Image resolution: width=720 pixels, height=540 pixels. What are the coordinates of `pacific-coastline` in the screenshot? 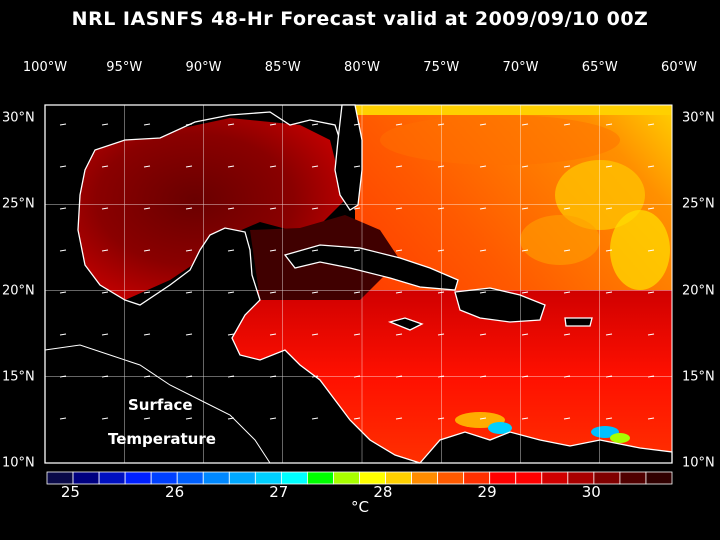 It's located at (157, 404).